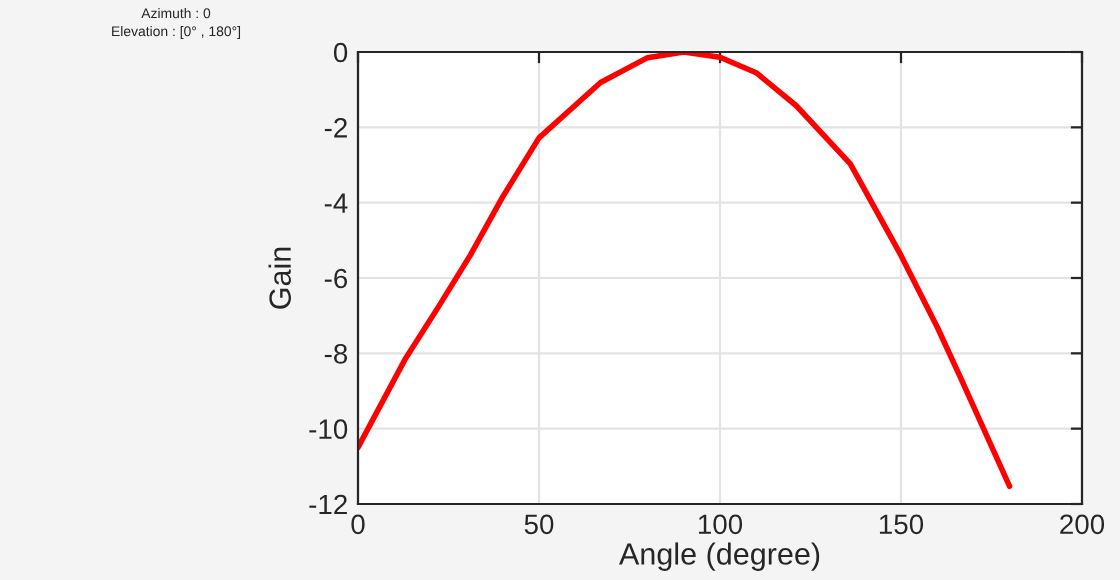 Image resolution: width=1120 pixels, height=580 pixels. What do you see at coordinates (328, 504) in the screenshot?
I see `y-tick-label: -12` at bounding box center [328, 504].